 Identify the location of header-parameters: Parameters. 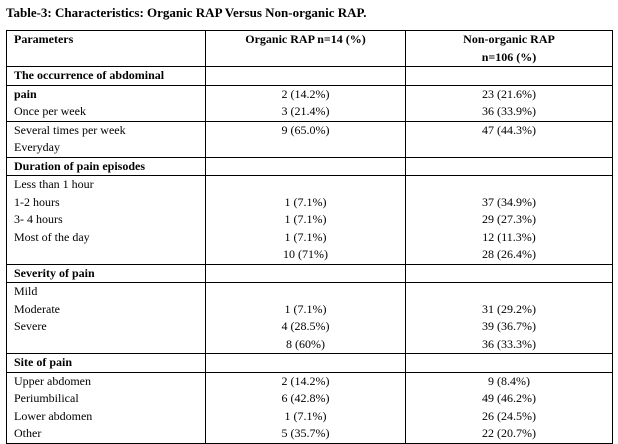
(106, 48).